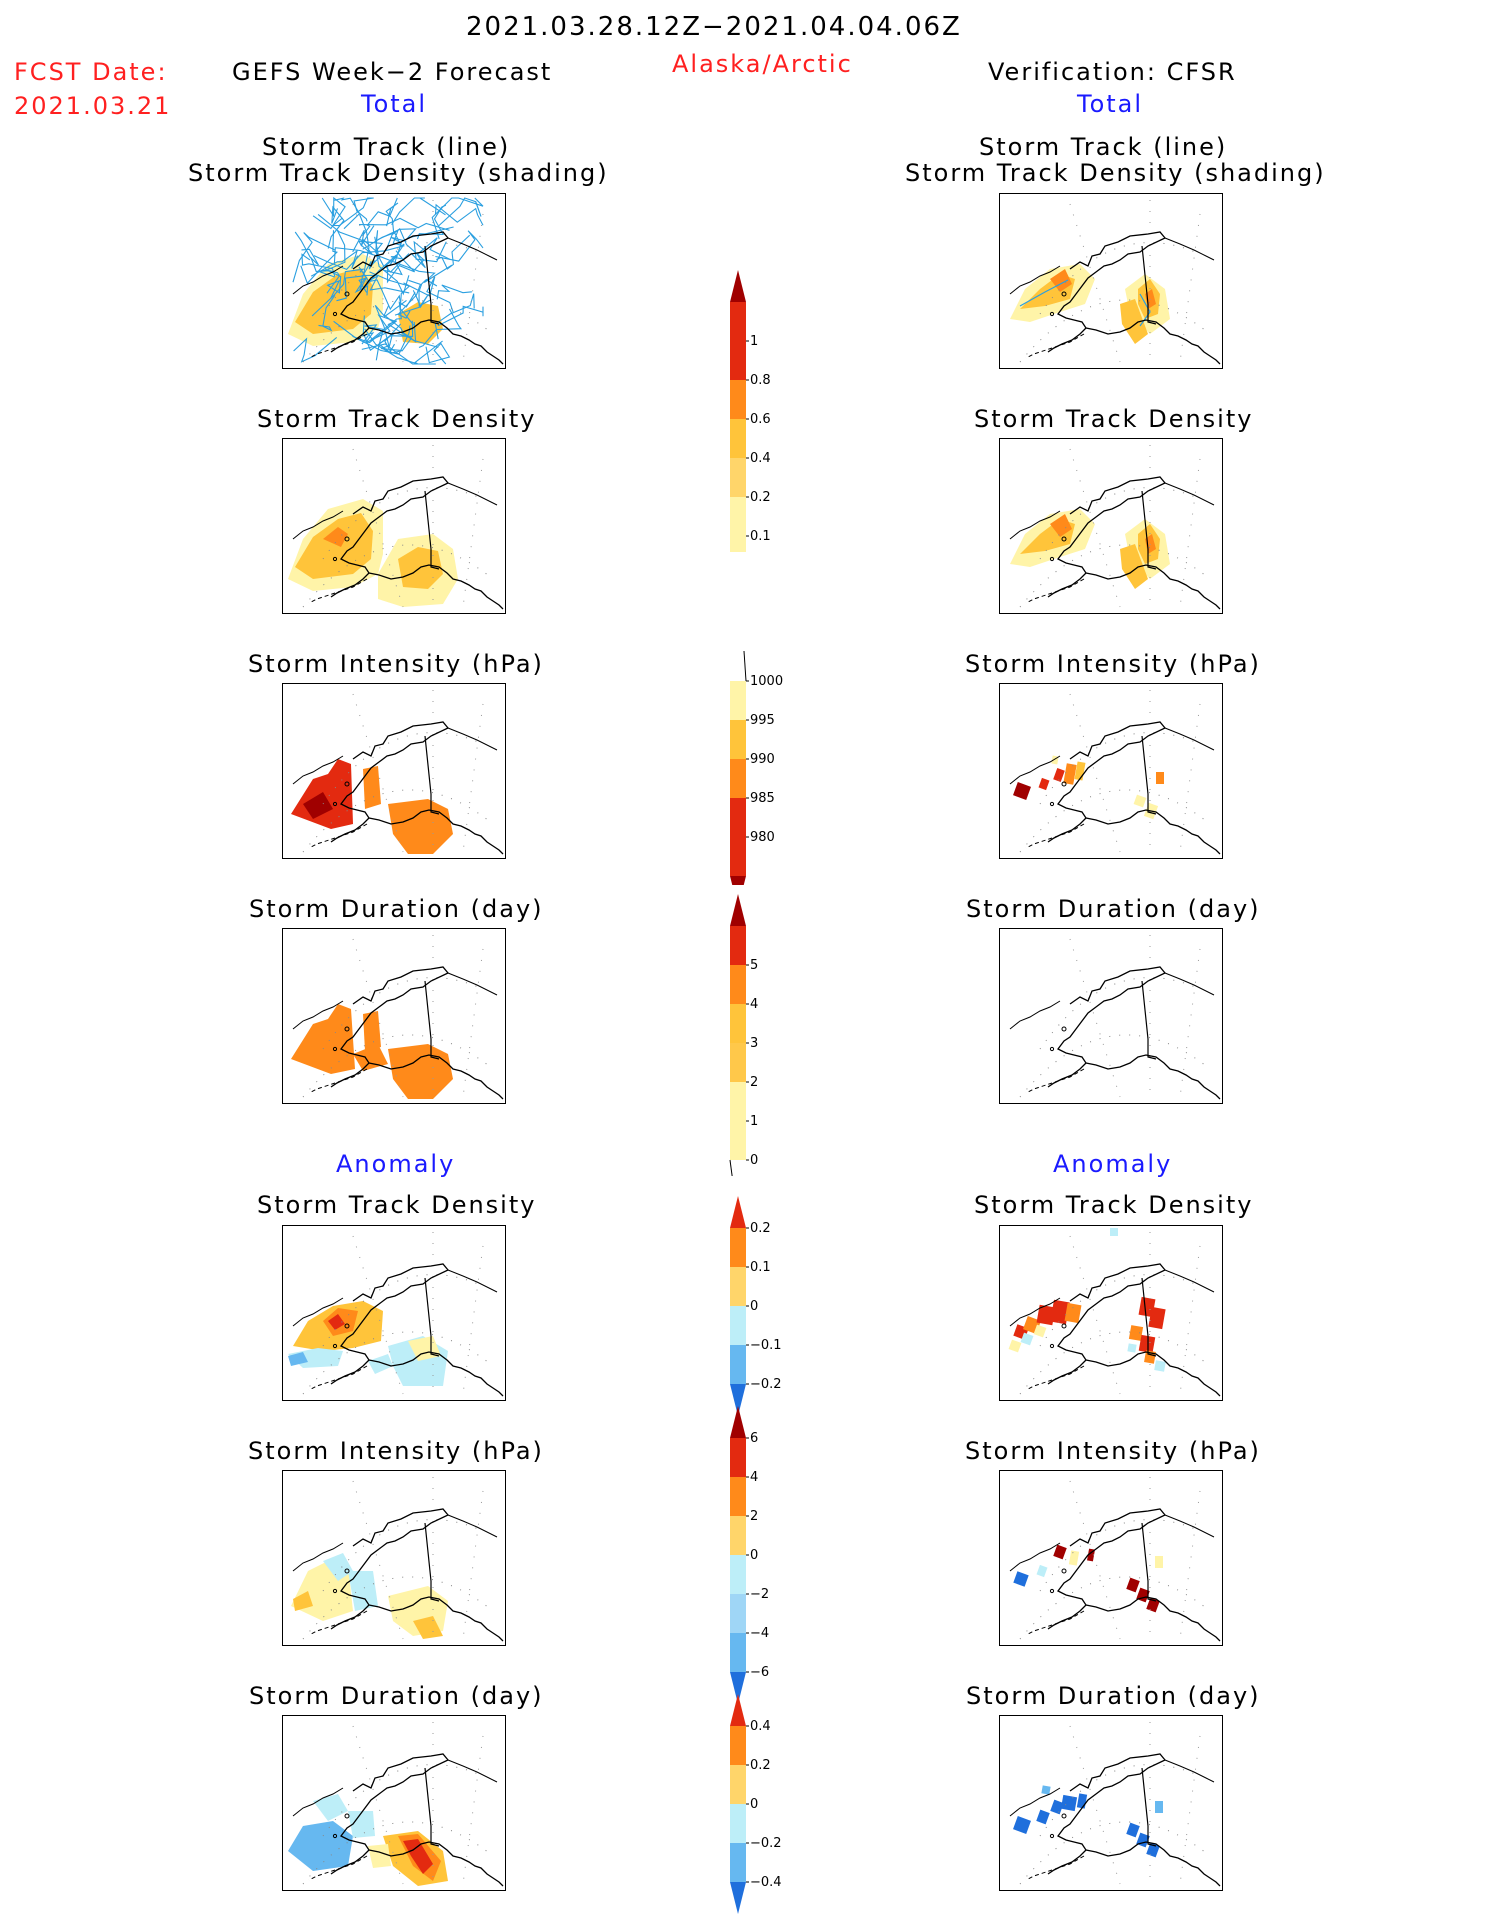  Describe the element at coordinates (1111, 526) in the screenshot. I see `right-density-map` at that location.